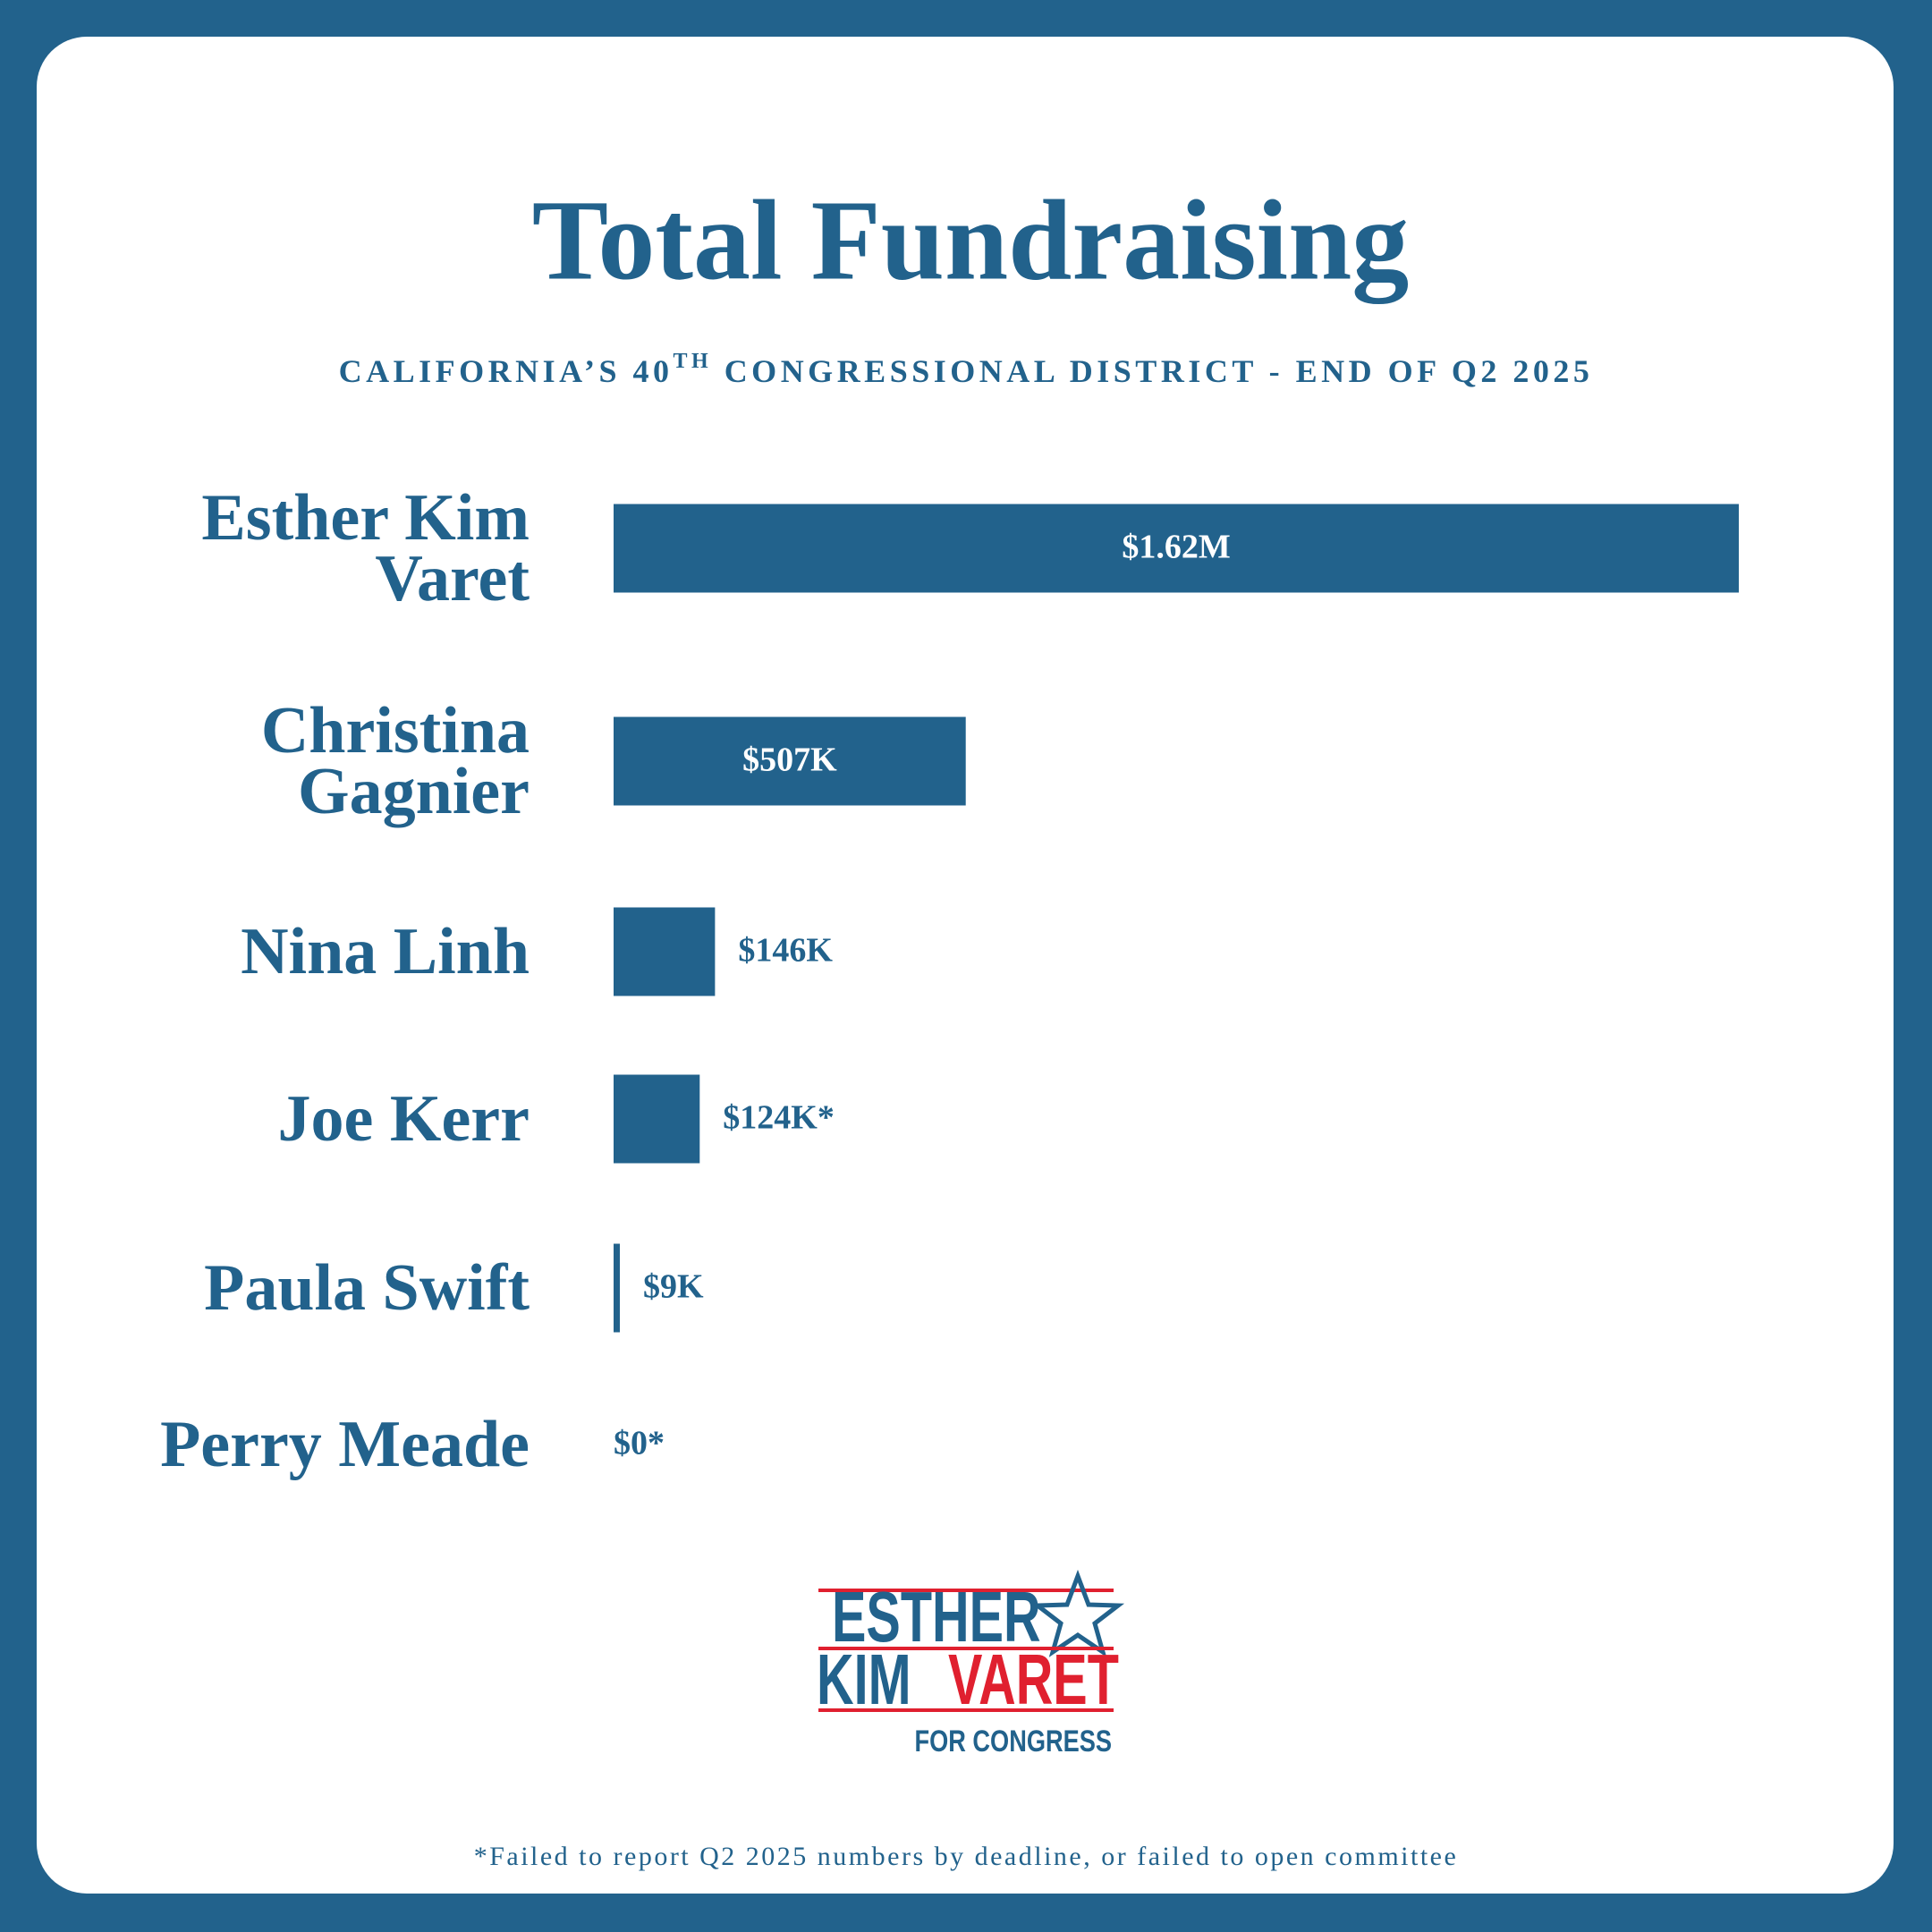  I want to click on logo-first: ESTHER, so click(936, 1617).